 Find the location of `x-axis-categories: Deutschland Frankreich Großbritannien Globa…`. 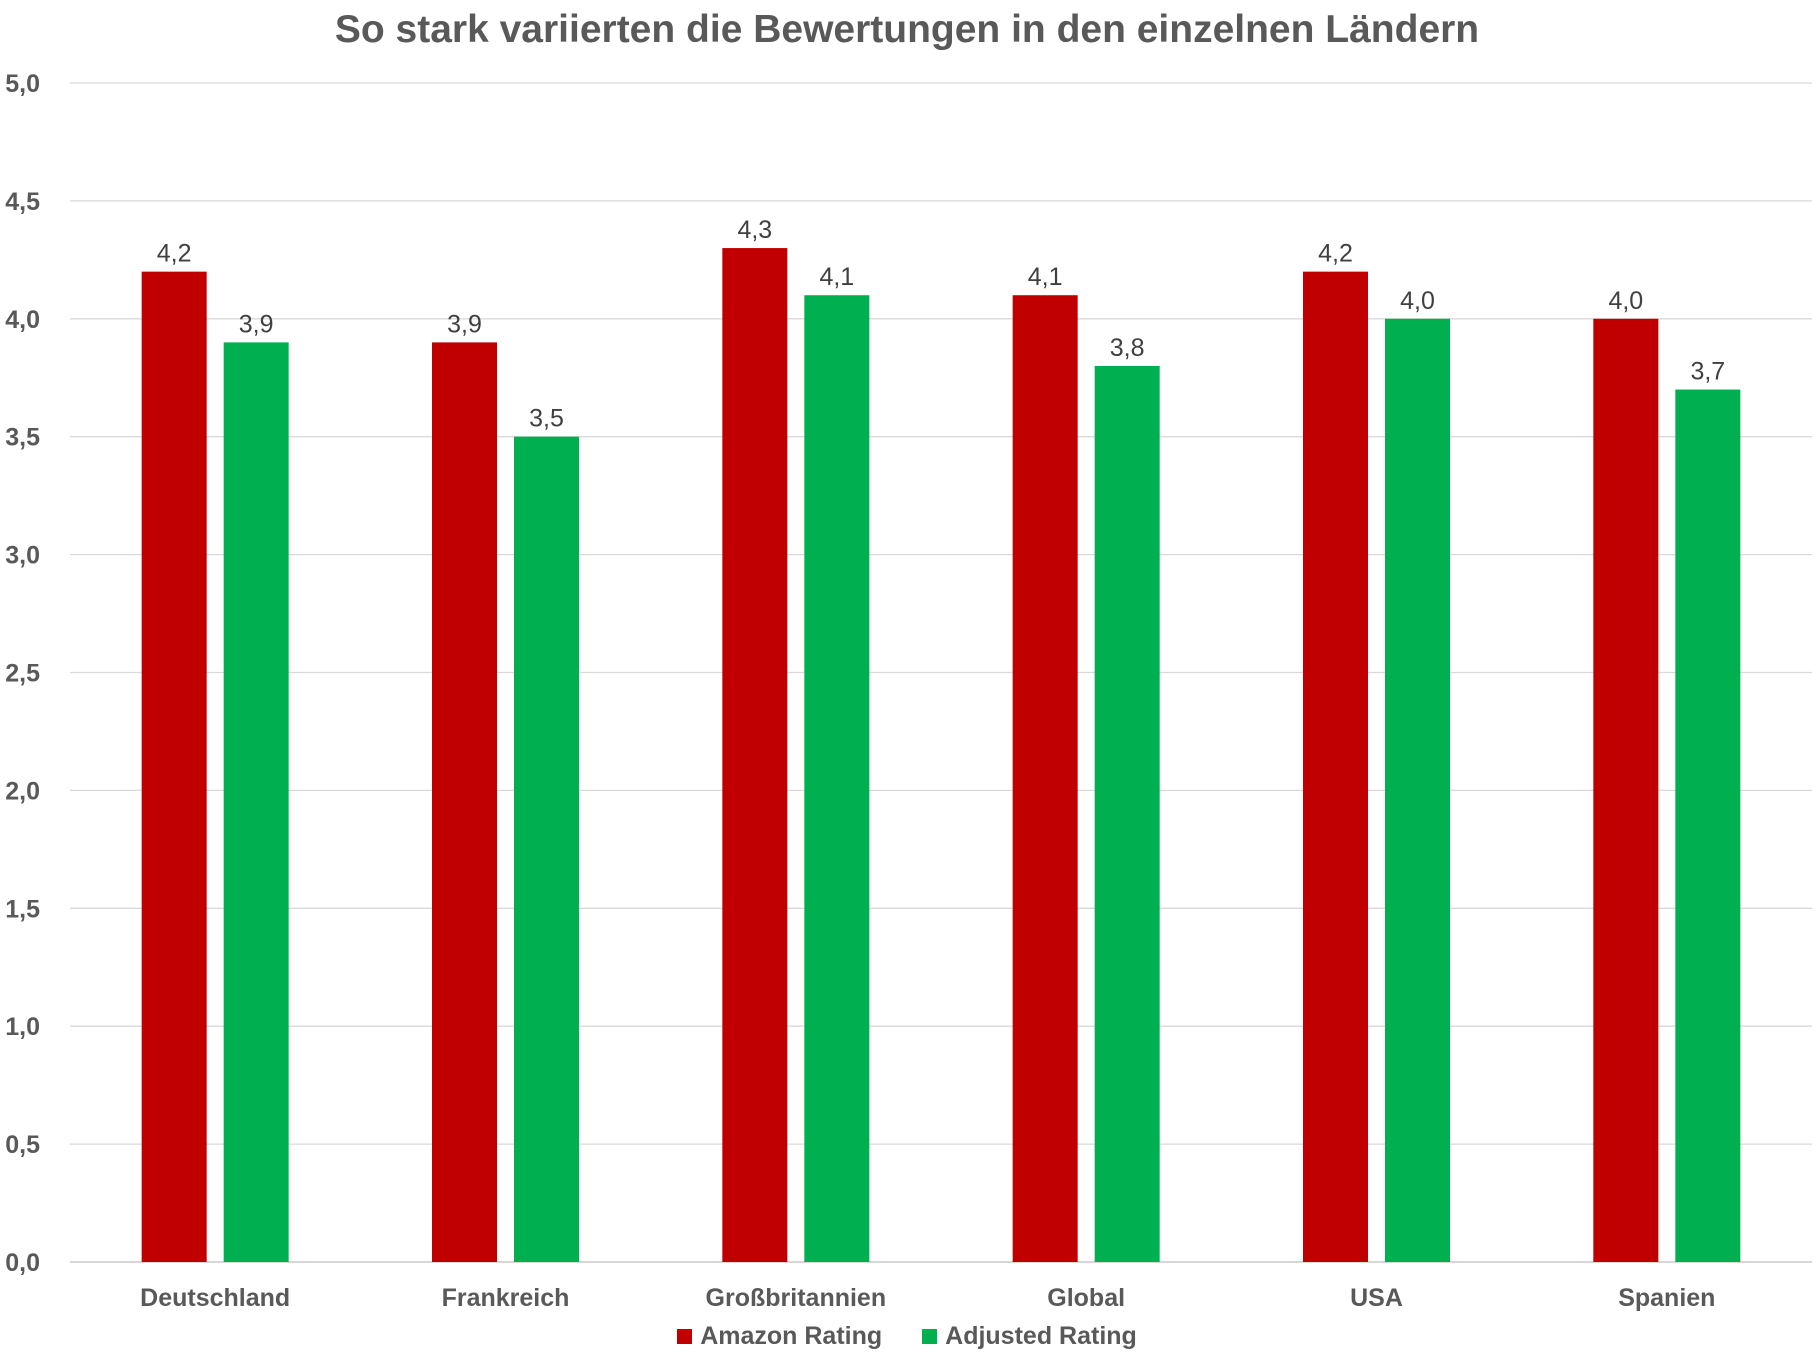

x-axis-categories: Deutschland Frankreich Großbritannien Globa… is located at coordinates (927, 1298).